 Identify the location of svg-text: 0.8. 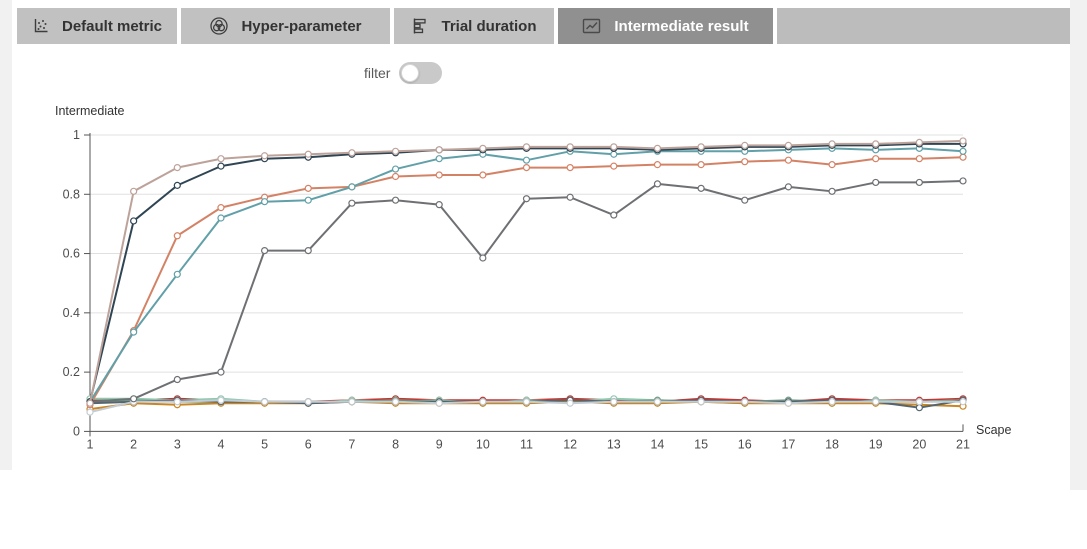
(71, 194).